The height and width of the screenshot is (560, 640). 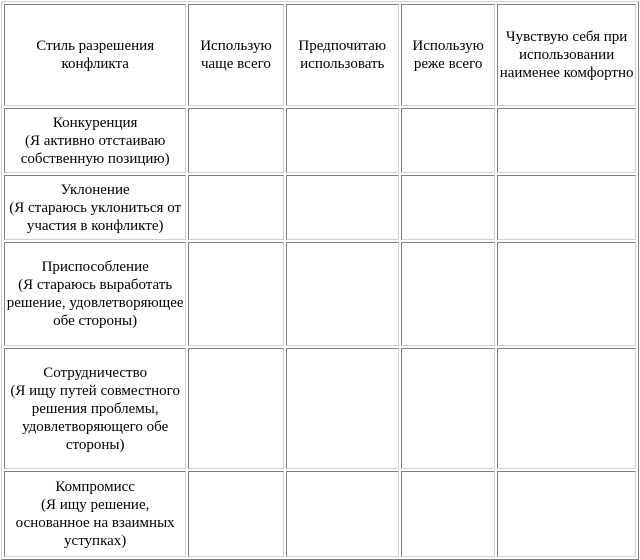 What do you see at coordinates (236, 55) in the screenshot?
I see `header-cell: Использую чаще всего` at bounding box center [236, 55].